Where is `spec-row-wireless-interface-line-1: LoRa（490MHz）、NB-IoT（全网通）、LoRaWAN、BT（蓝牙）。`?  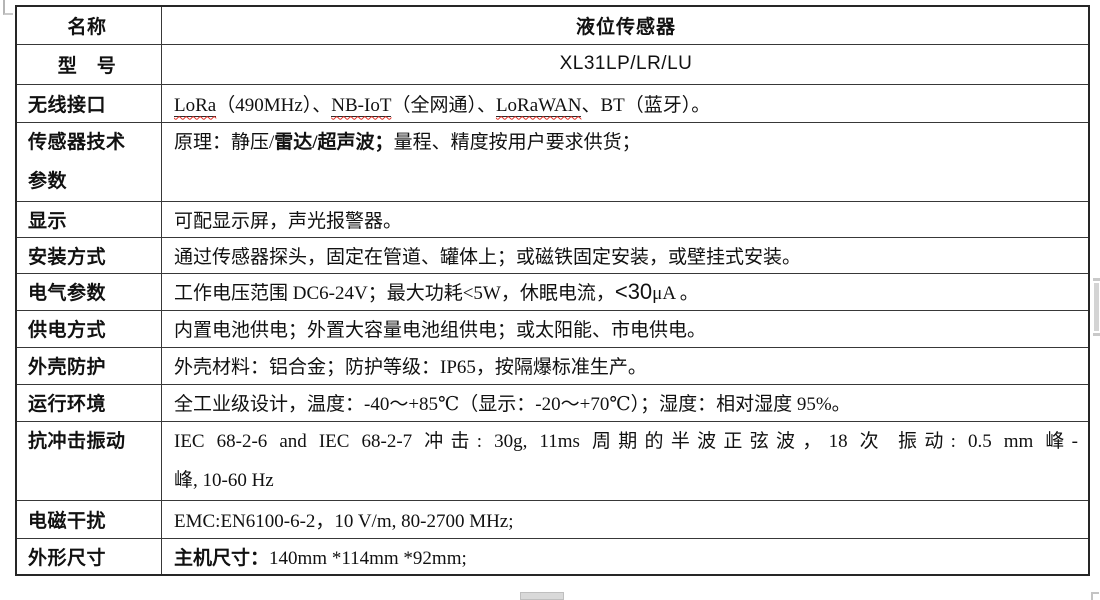 spec-row-wireless-interface-line-1: LoRa（490MHz）、NB-IoT（全网通）、LoRaWAN、BT（蓝牙）。 is located at coordinates (626, 103).